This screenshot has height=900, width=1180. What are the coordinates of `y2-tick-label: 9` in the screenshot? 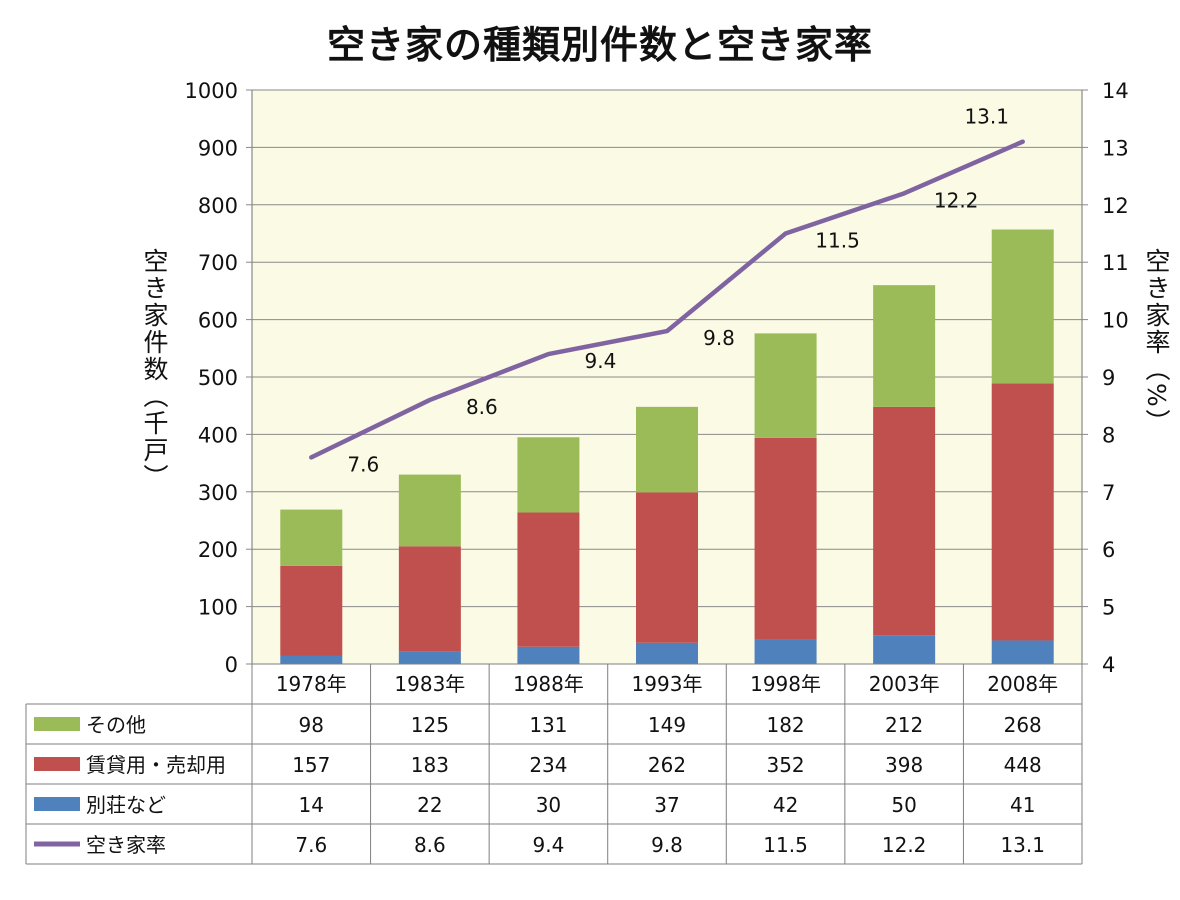 It's located at (1108, 378).